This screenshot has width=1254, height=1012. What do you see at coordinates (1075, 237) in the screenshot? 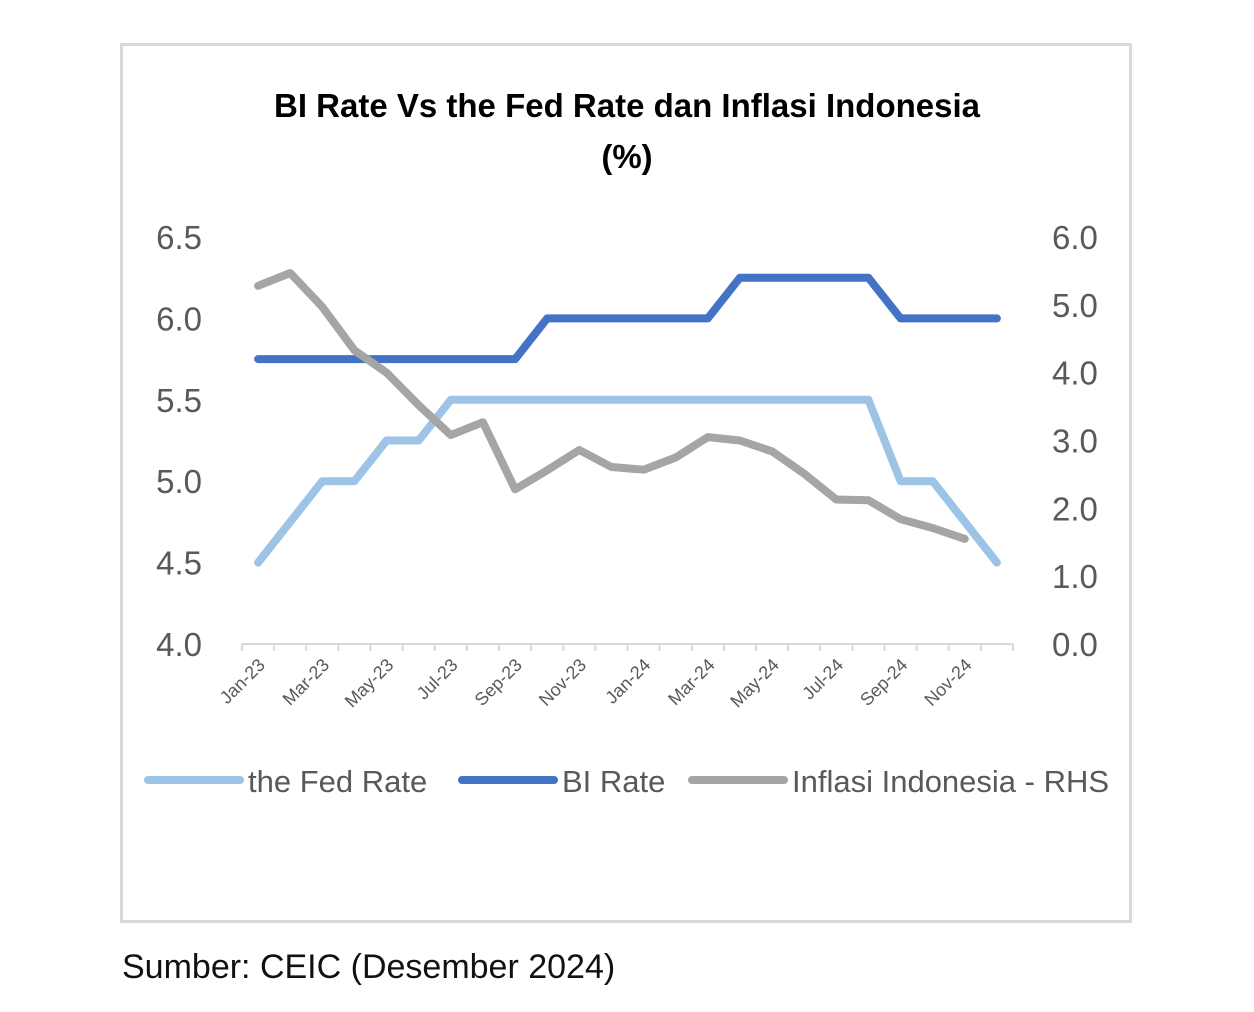
I see `y-right-tick-label: 6.0` at bounding box center [1075, 237].